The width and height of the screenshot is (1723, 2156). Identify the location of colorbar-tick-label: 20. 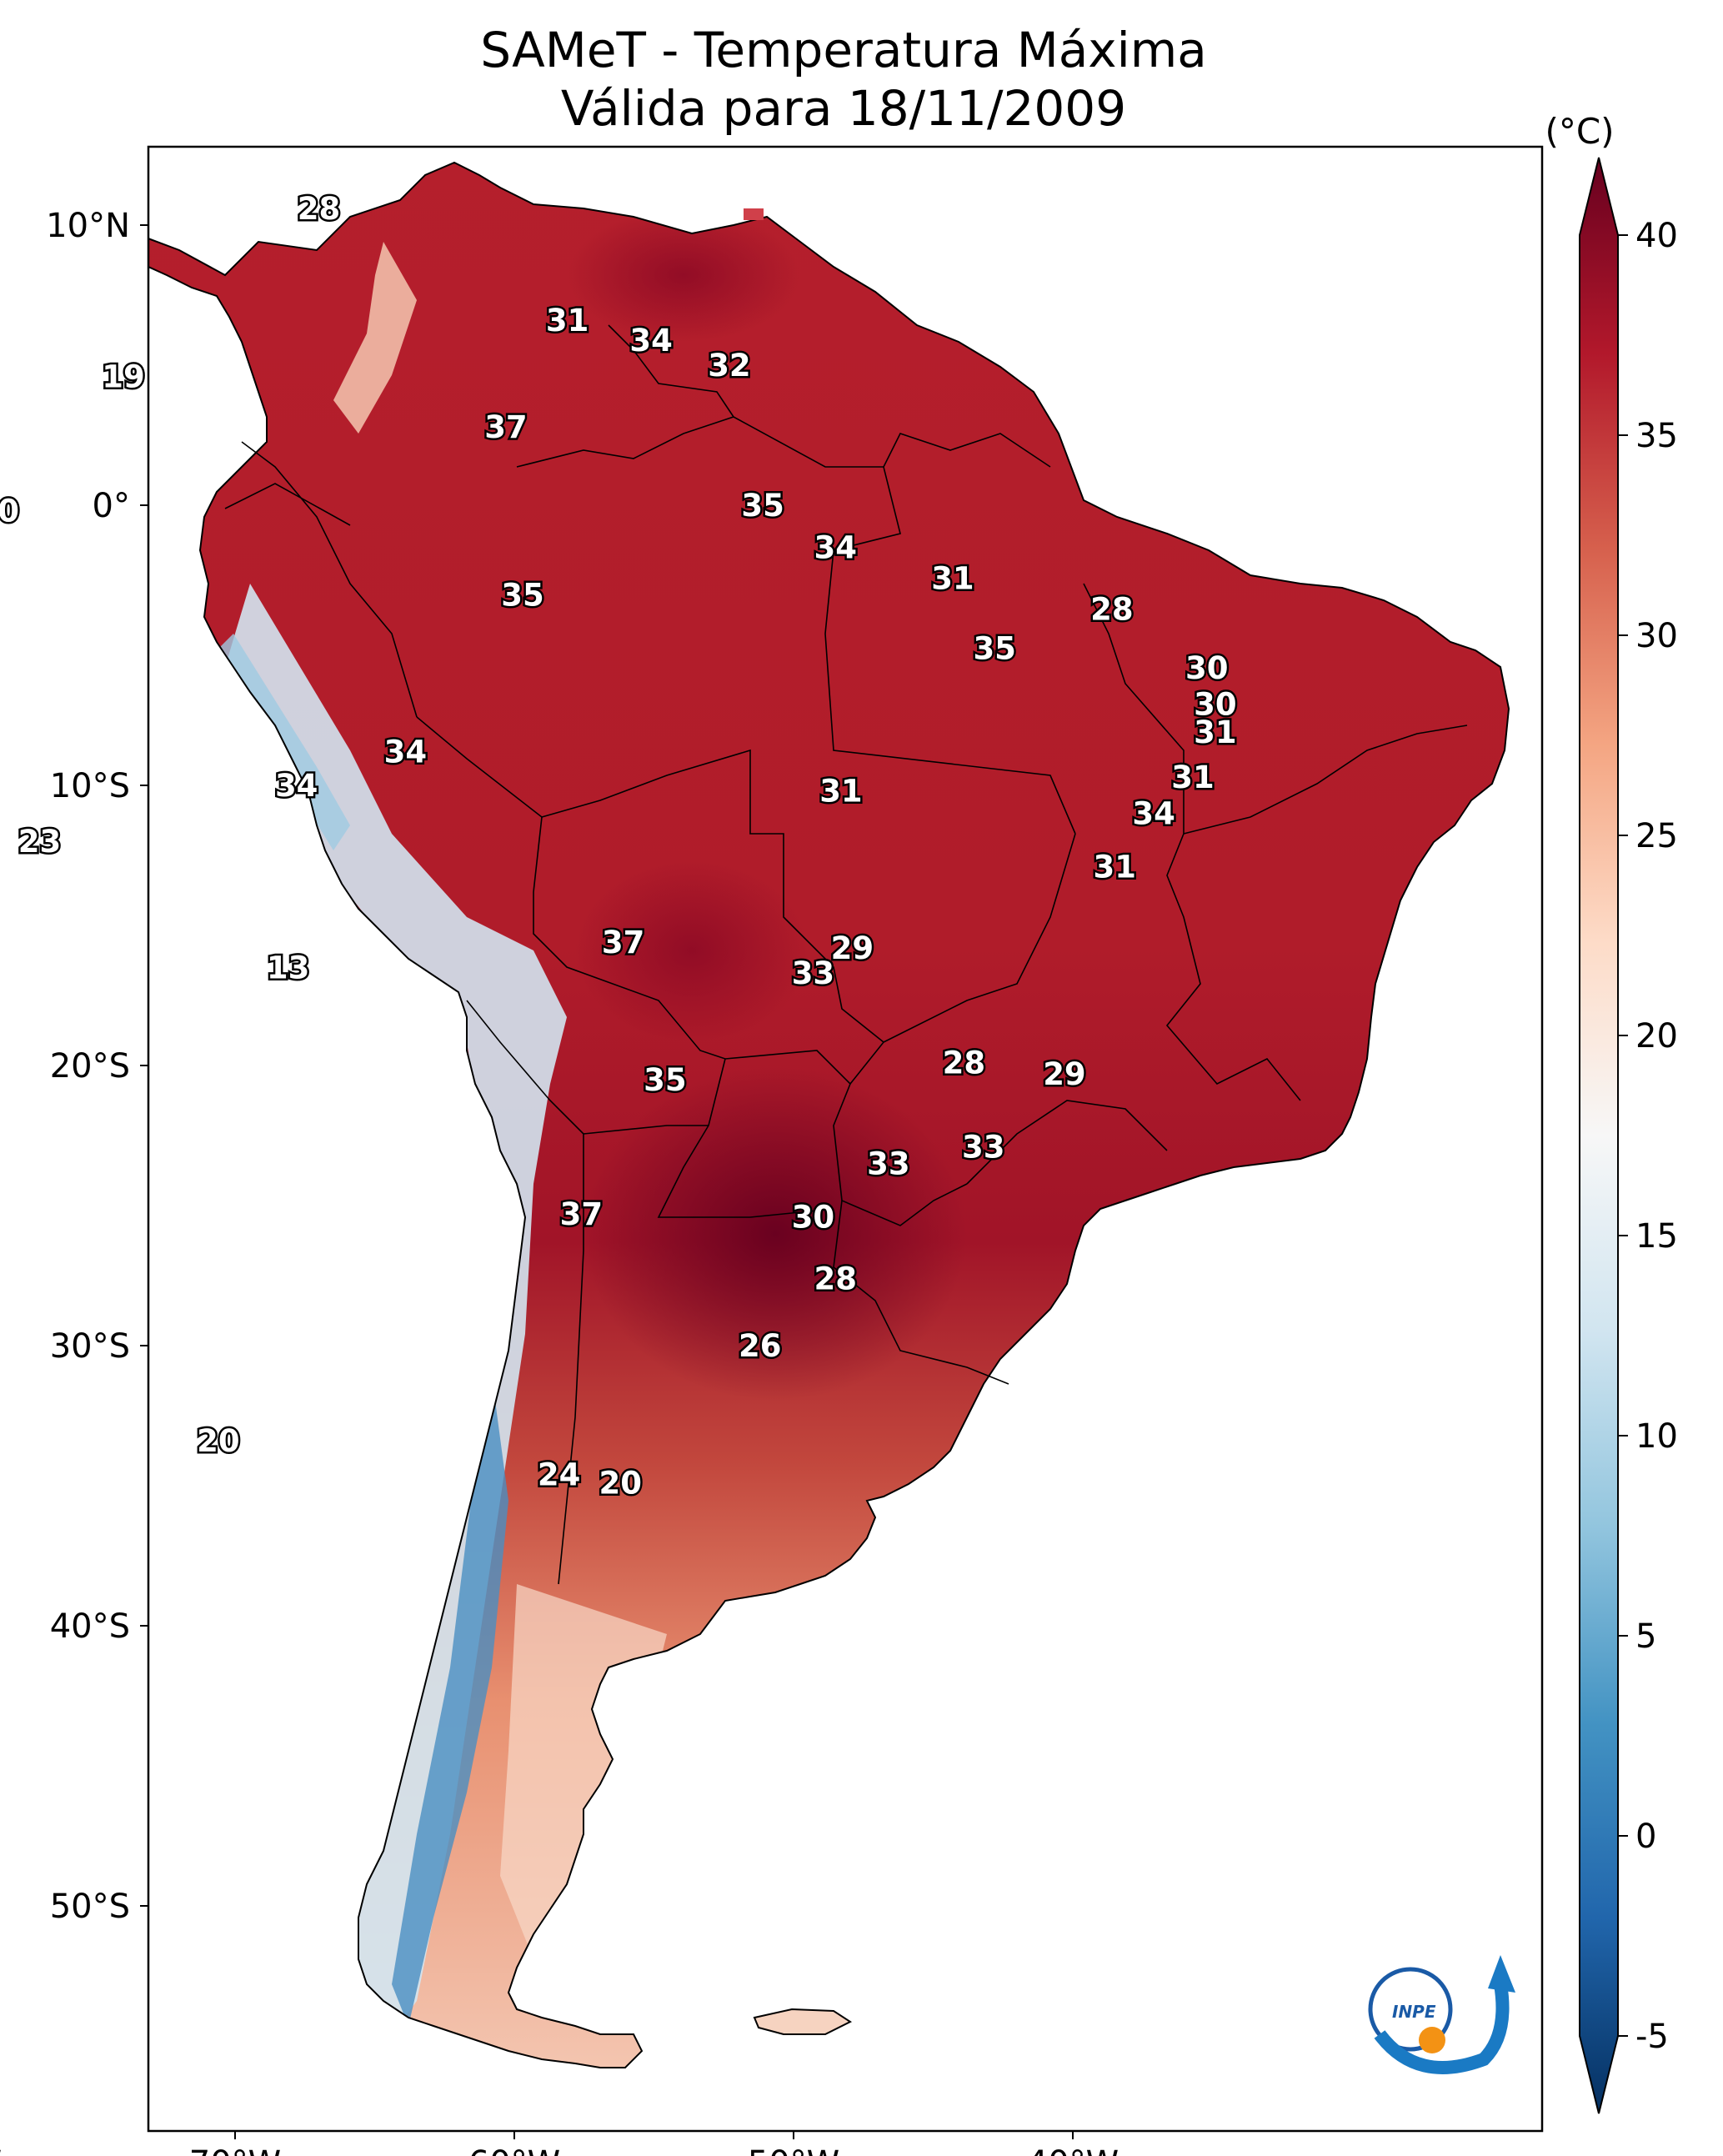
(1657, 1036).